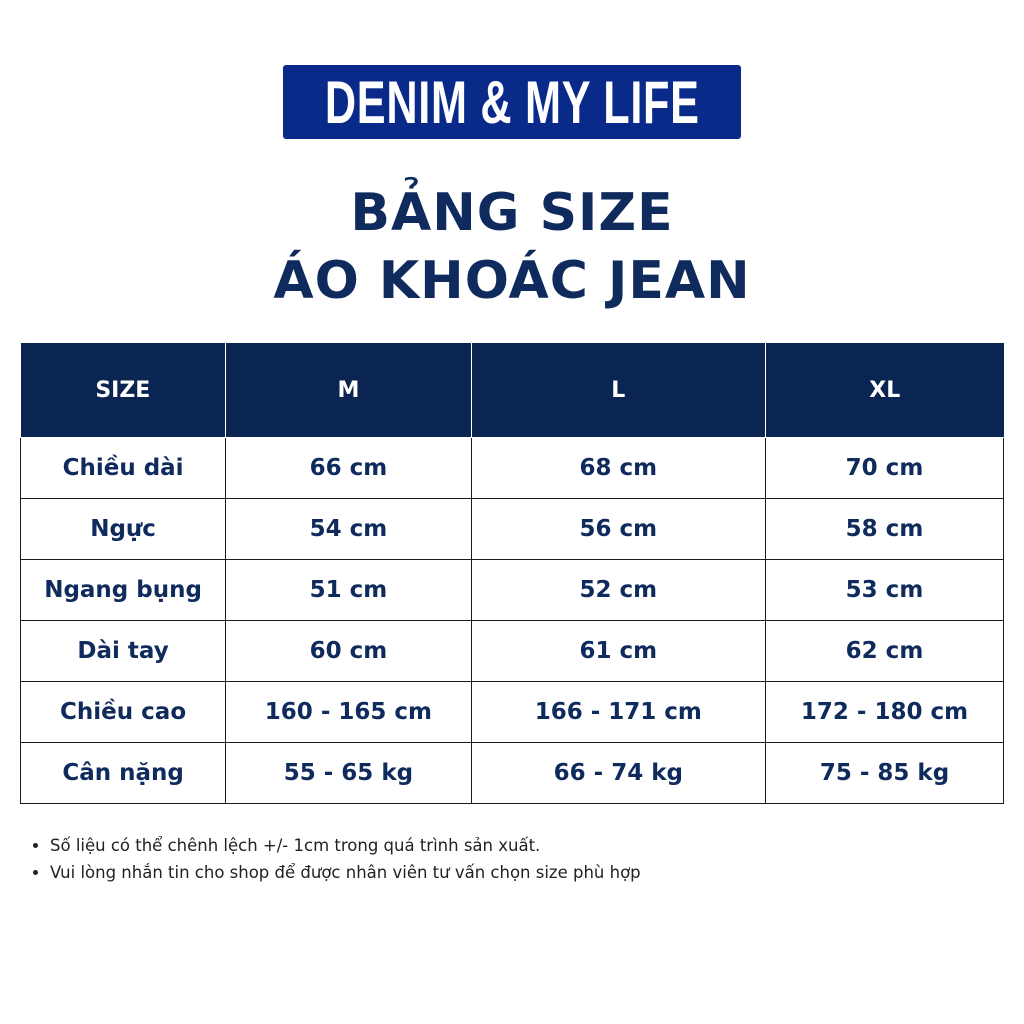 Image resolution: width=1024 pixels, height=1024 pixels. What do you see at coordinates (348, 651) in the screenshot?
I see `table-cell: 60 cm` at bounding box center [348, 651].